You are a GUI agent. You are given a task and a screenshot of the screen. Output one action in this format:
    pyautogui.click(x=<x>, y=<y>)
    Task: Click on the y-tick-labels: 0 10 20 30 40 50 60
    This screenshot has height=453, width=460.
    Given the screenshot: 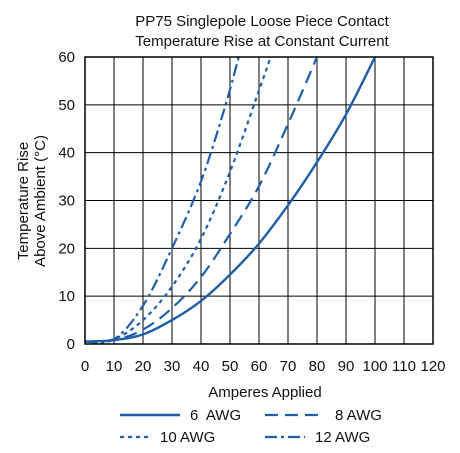 What is the action you would take?
    pyautogui.click(x=66, y=201)
    